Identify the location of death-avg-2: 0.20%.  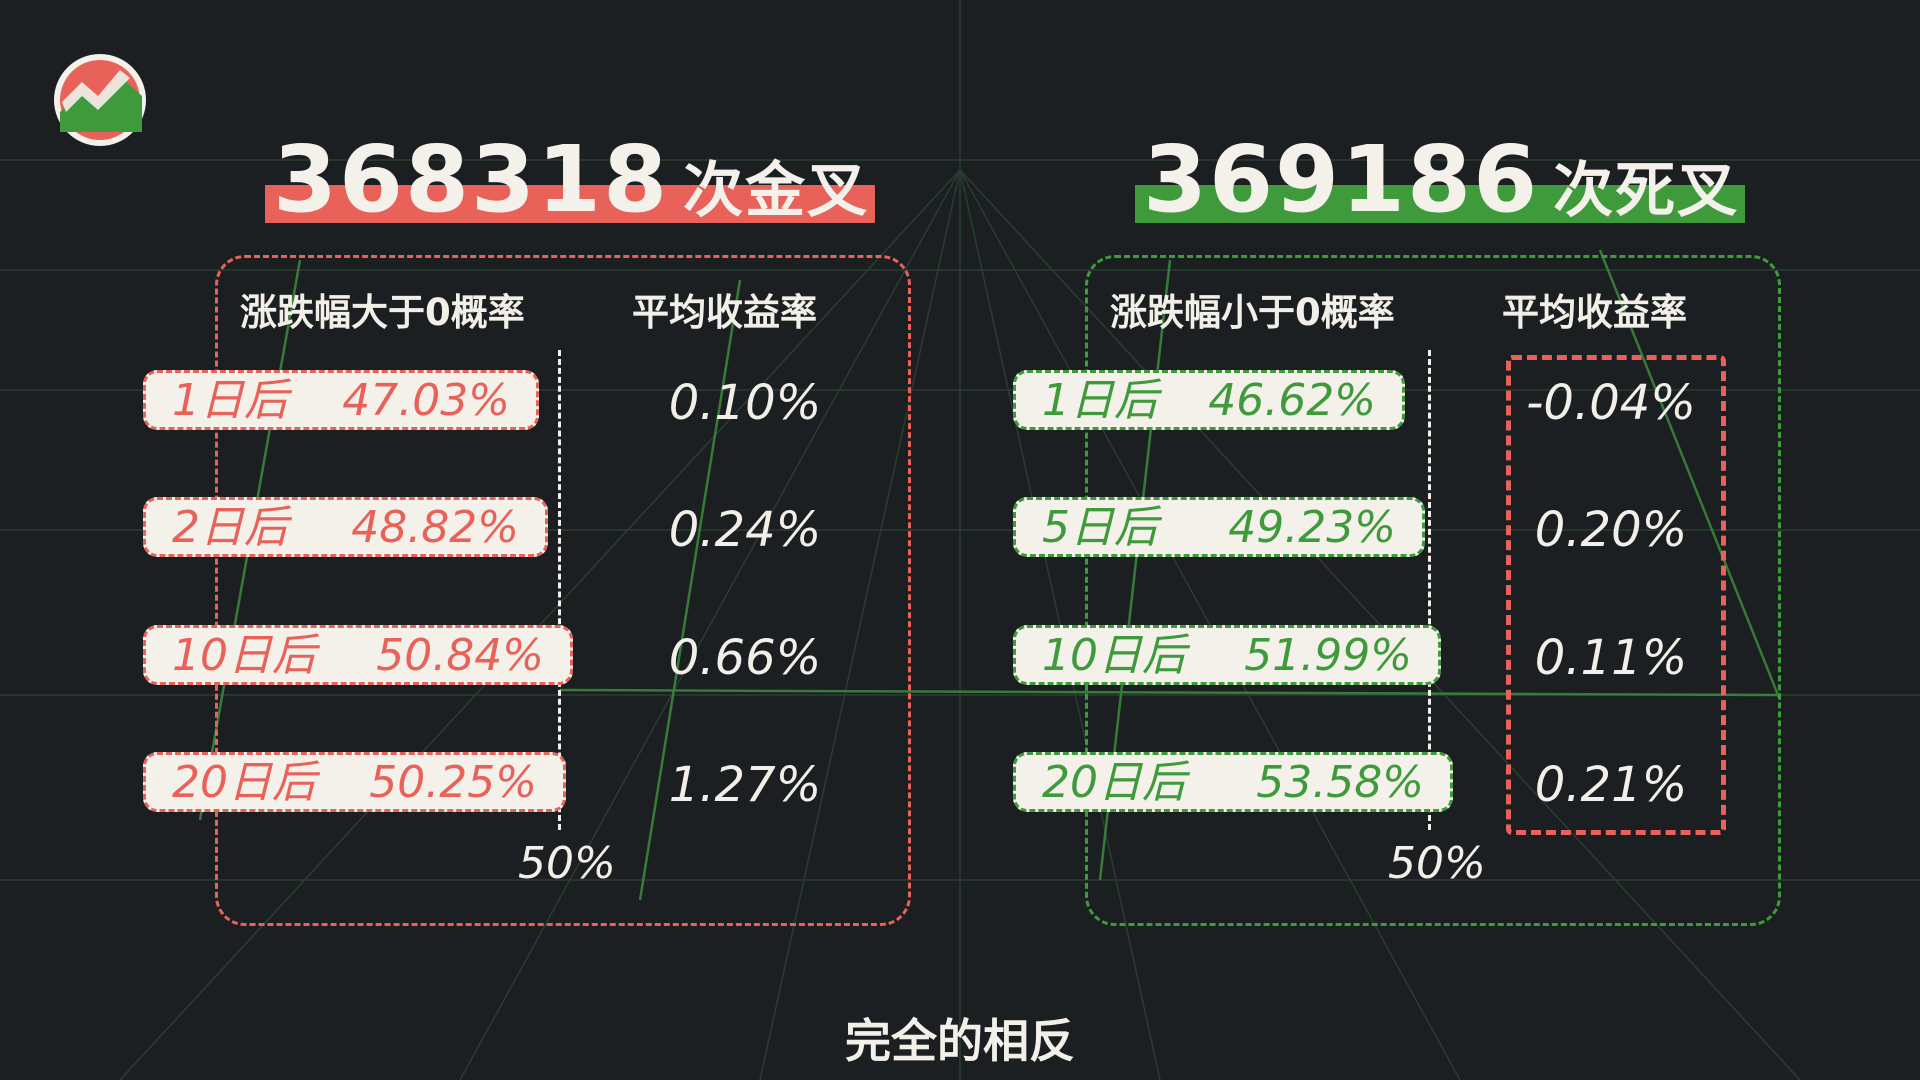
(1611, 530).